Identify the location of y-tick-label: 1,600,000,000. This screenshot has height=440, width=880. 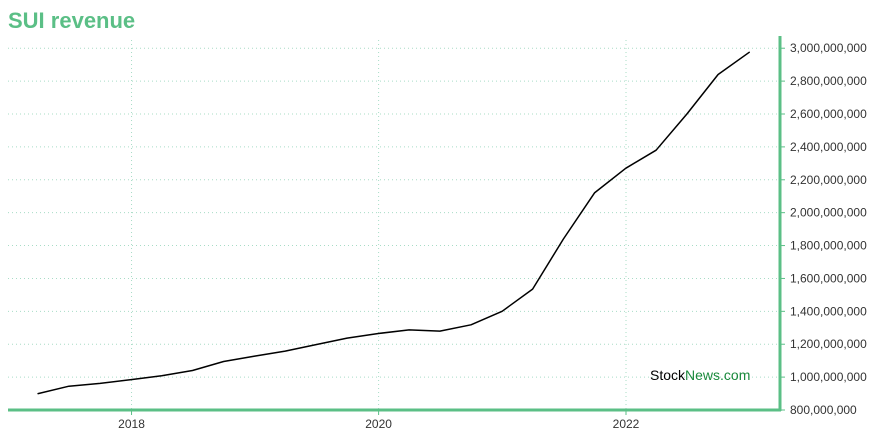
(828, 278).